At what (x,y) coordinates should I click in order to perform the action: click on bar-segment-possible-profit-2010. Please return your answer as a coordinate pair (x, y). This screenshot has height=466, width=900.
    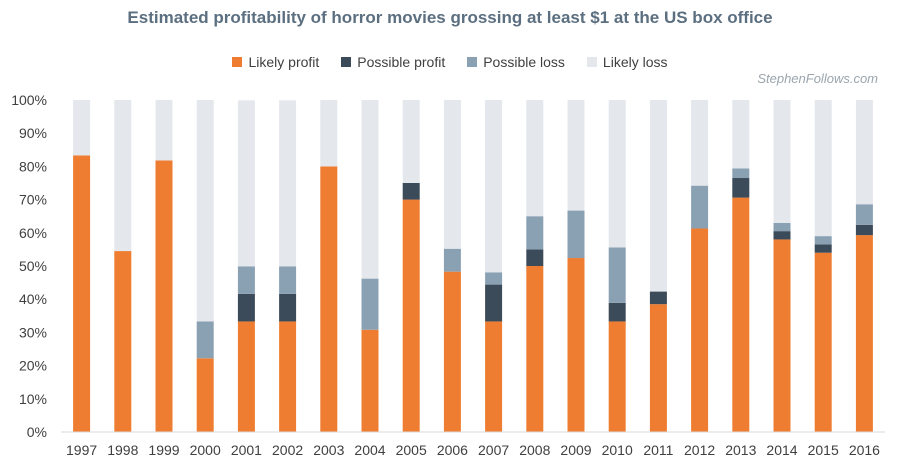
    Looking at the image, I should click on (617, 312).